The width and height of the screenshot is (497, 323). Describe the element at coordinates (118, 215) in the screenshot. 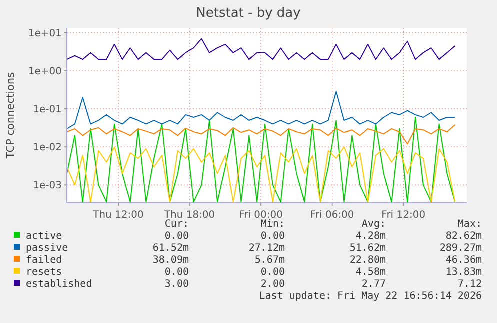

I see `x-tick-label: Thu 12:00` at that location.